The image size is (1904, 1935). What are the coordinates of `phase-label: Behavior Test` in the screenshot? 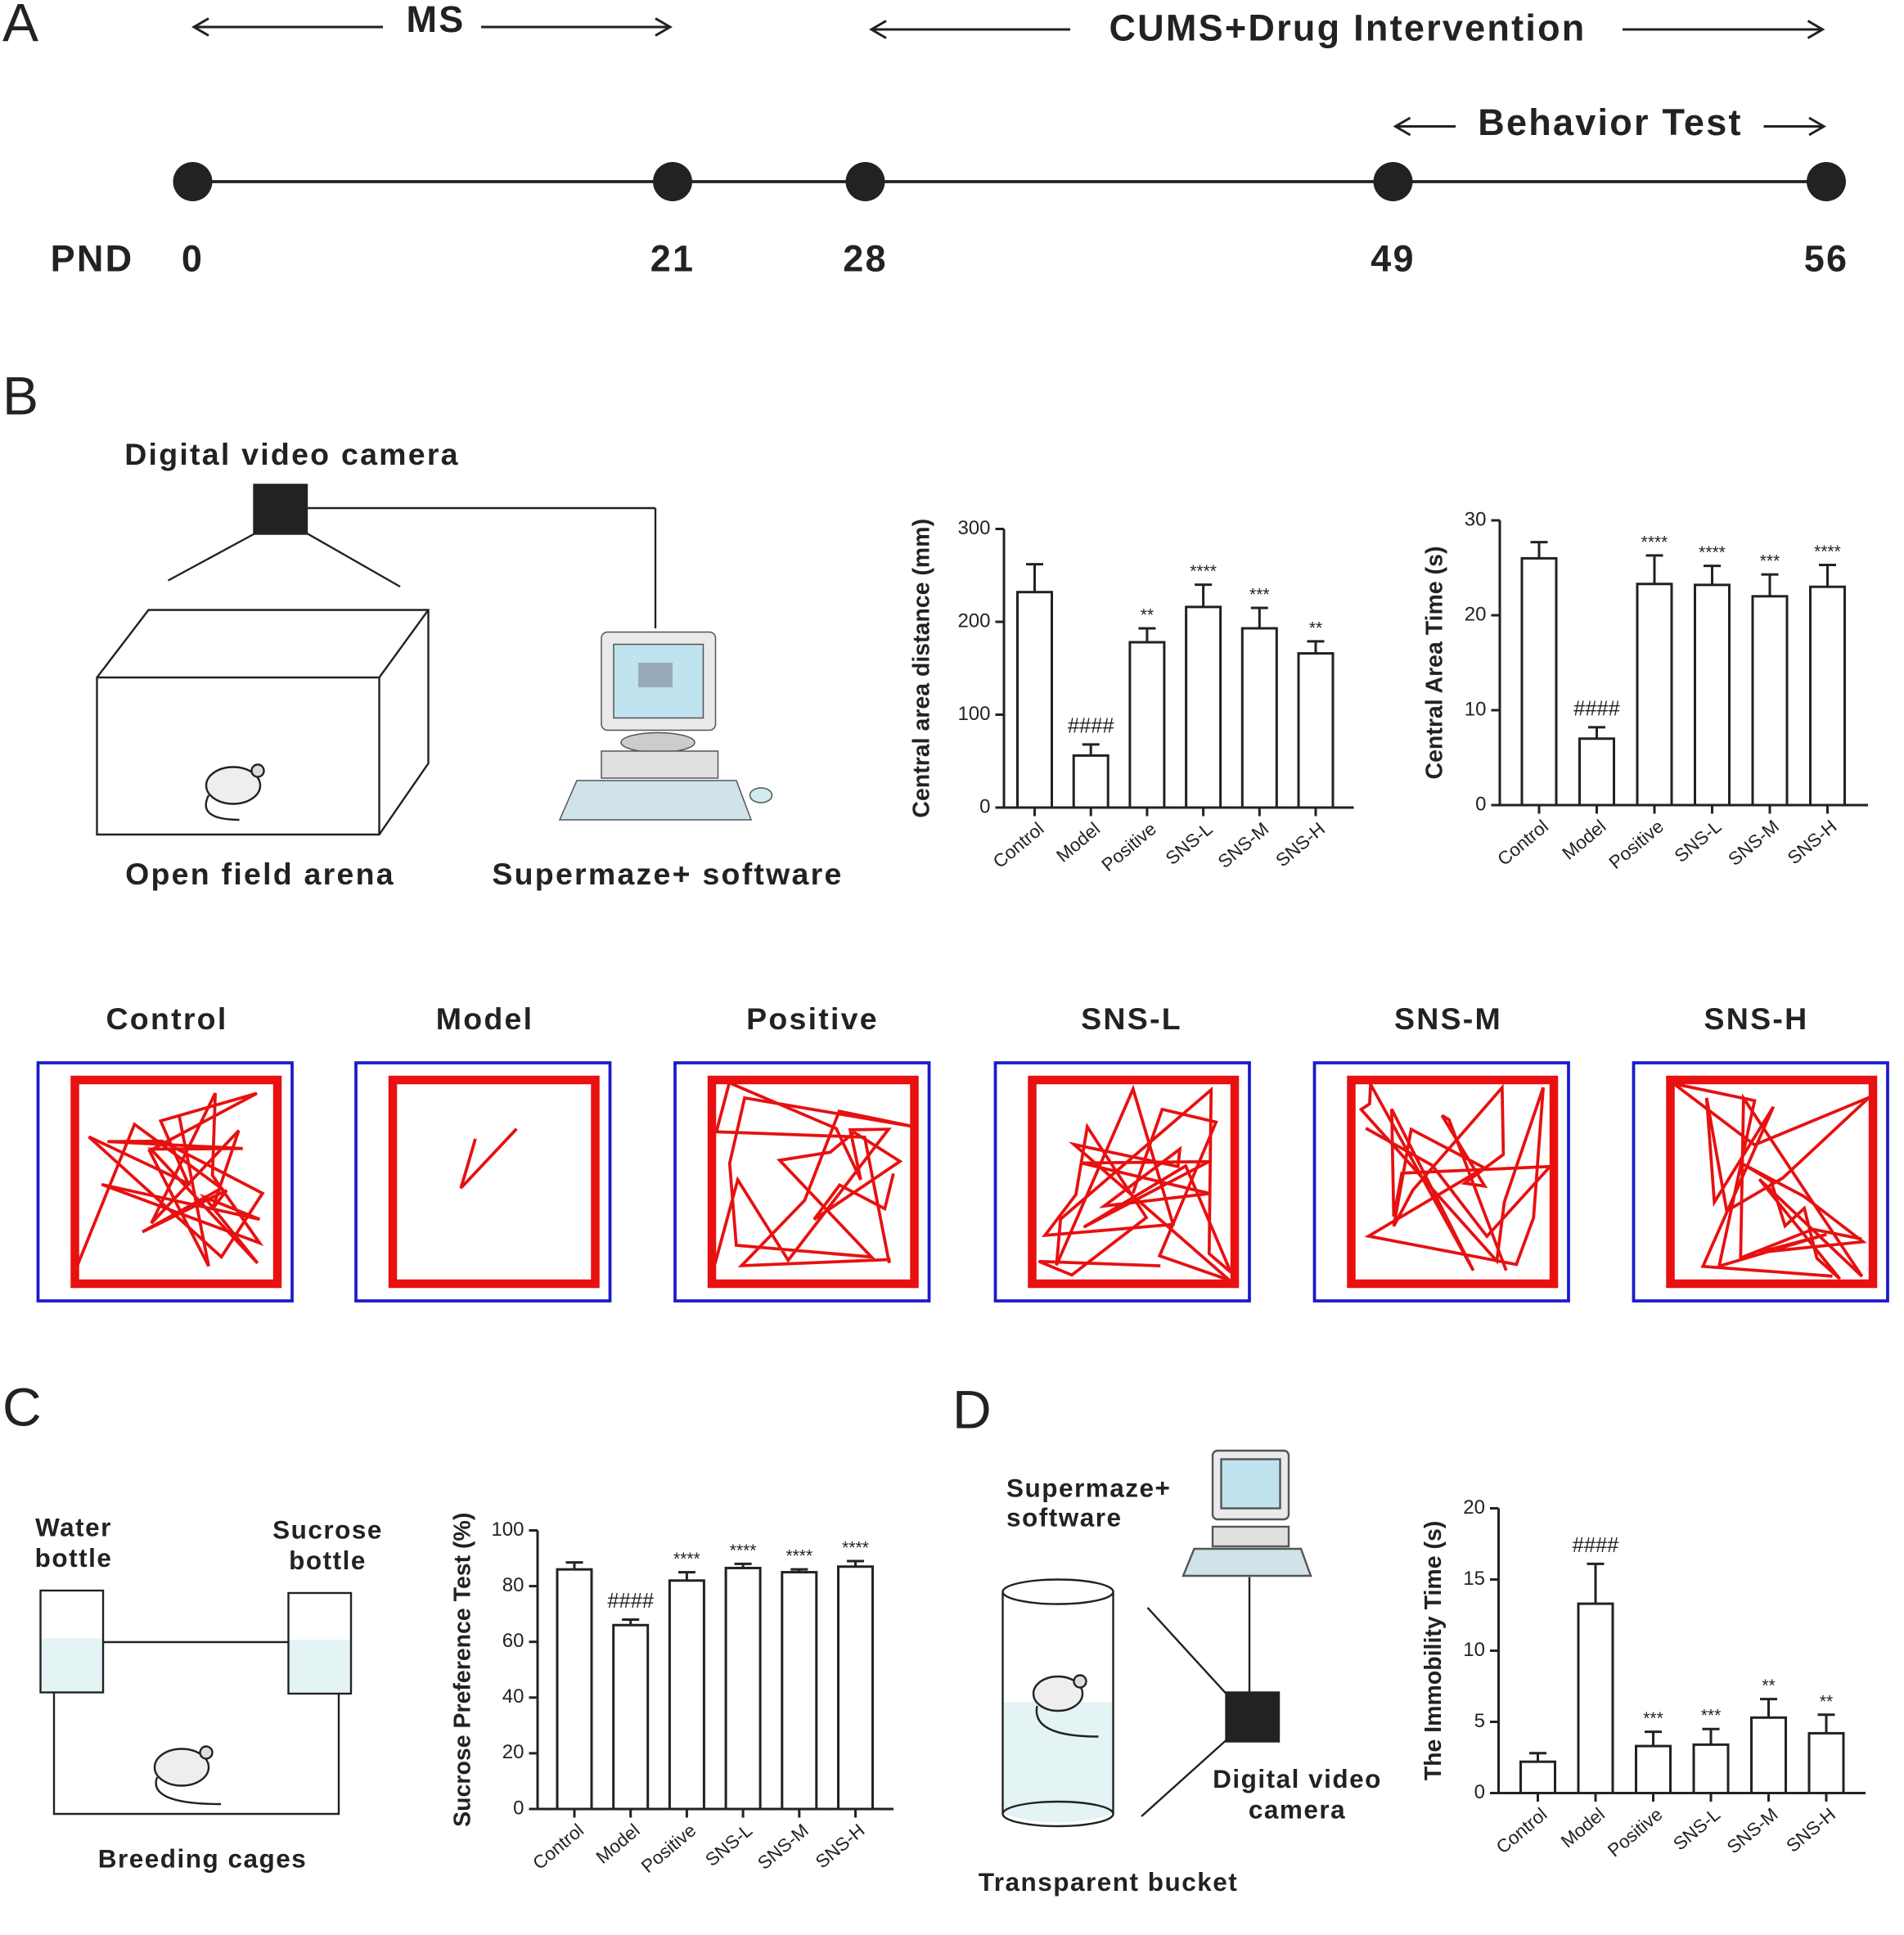 It's located at (1610, 122).